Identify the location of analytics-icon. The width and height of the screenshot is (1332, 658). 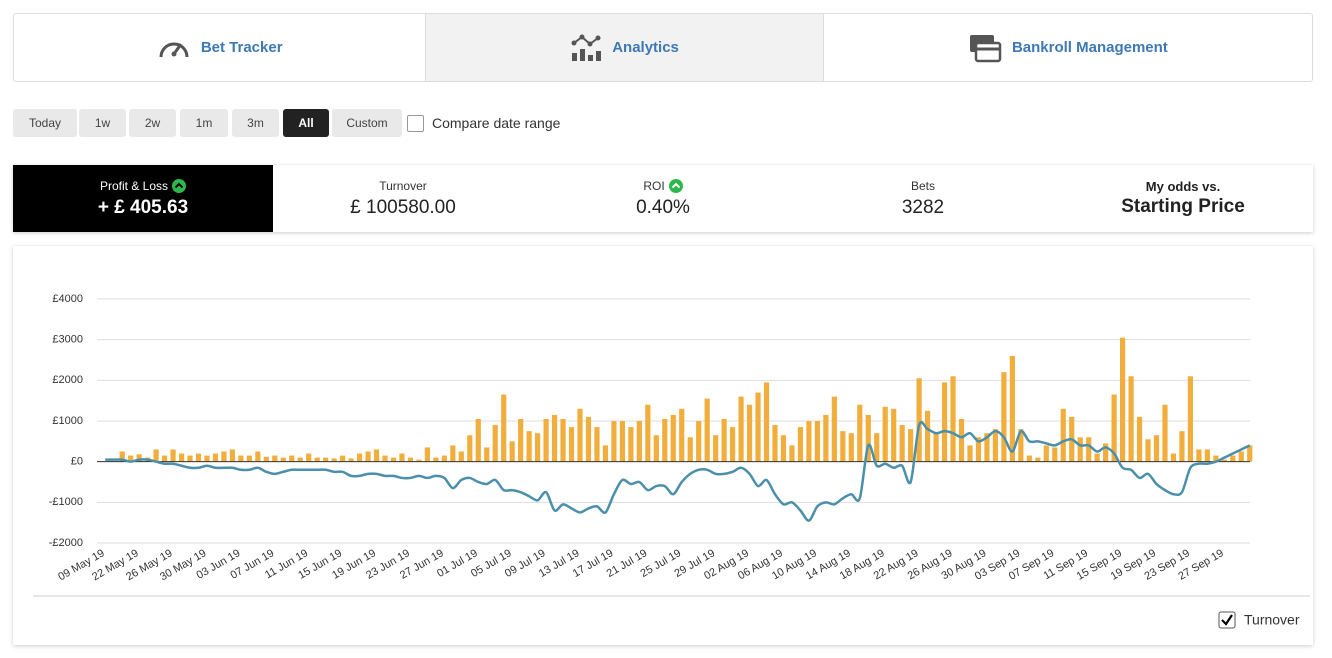
(586, 47).